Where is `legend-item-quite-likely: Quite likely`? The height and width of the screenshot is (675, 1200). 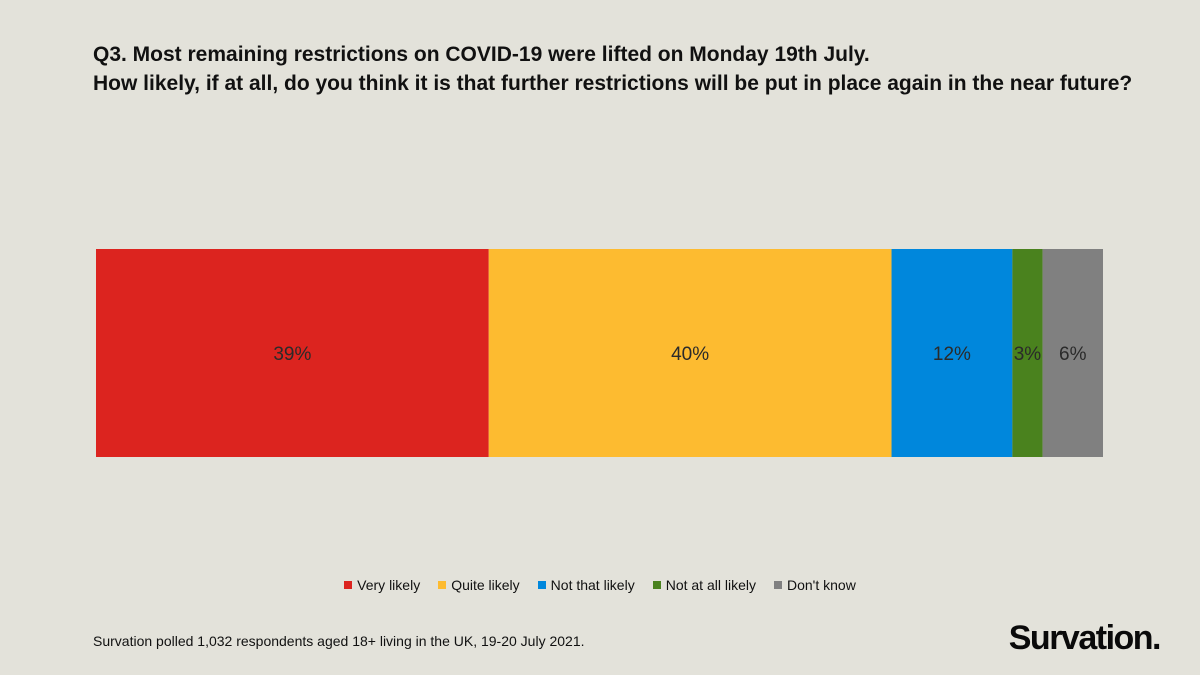
legend-item-quite-likely: Quite likely is located at coordinates (479, 585).